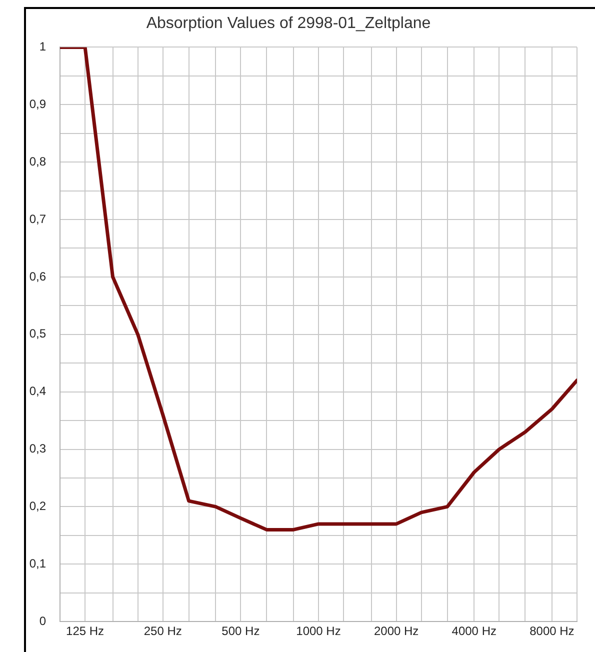 This screenshot has width=595, height=652. Describe the element at coordinates (37, 563) in the screenshot. I see `y-tick-label: 0,1` at that location.